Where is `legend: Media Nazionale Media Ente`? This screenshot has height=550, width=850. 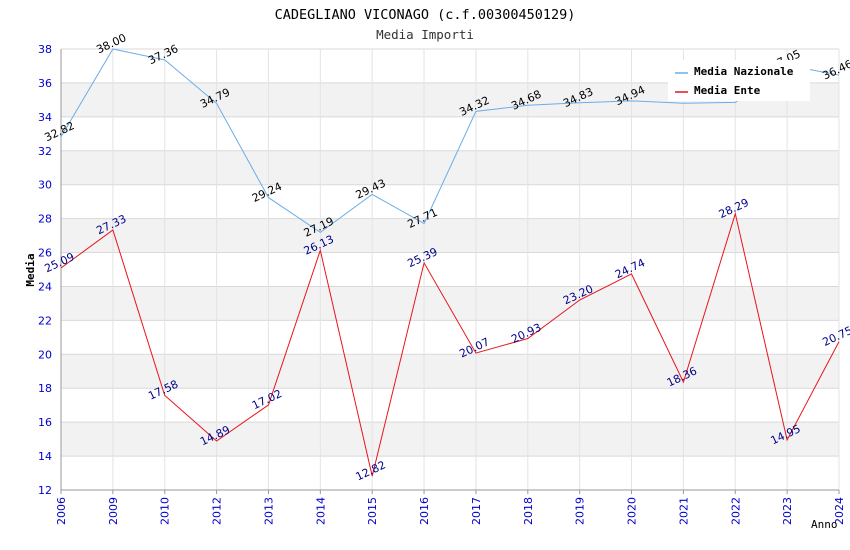
legend: Media Nazionale Media Ente is located at coordinates (739, 80).